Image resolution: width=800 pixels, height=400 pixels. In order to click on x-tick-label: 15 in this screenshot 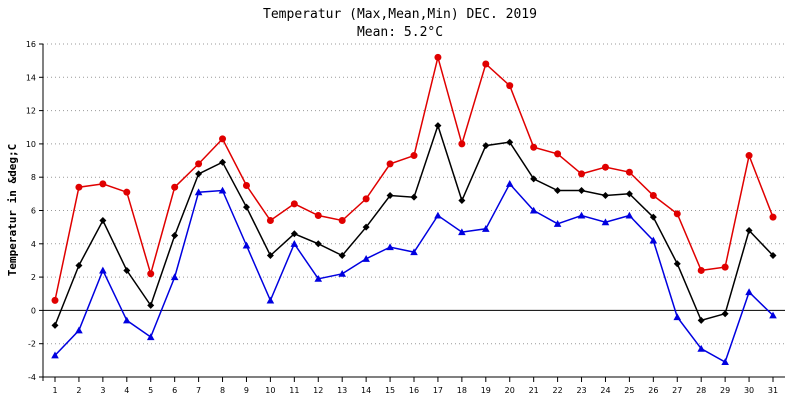, I will do `click(390, 390)`.